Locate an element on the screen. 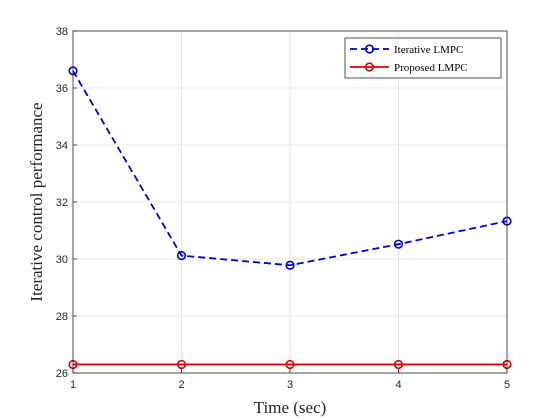 The height and width of the screenshot is (420, 560). x-tick-label: 1 is located at coordinates (73, 385).